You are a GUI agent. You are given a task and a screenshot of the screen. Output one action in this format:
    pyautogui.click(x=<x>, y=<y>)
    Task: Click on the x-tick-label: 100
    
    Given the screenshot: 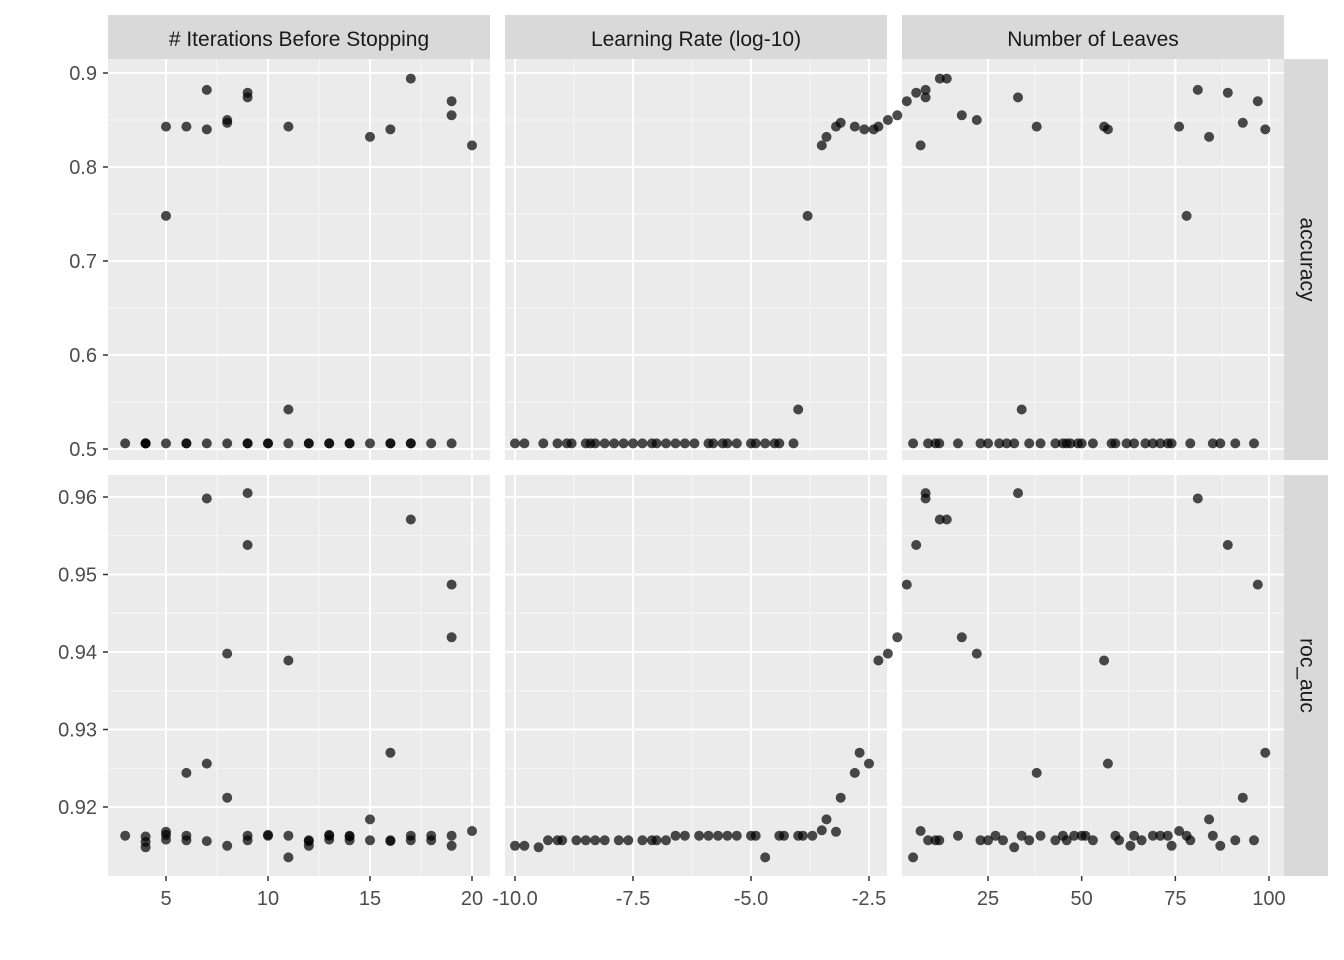 What is the action you would take?
    pyautogui.click(x=1268, y=899)
    